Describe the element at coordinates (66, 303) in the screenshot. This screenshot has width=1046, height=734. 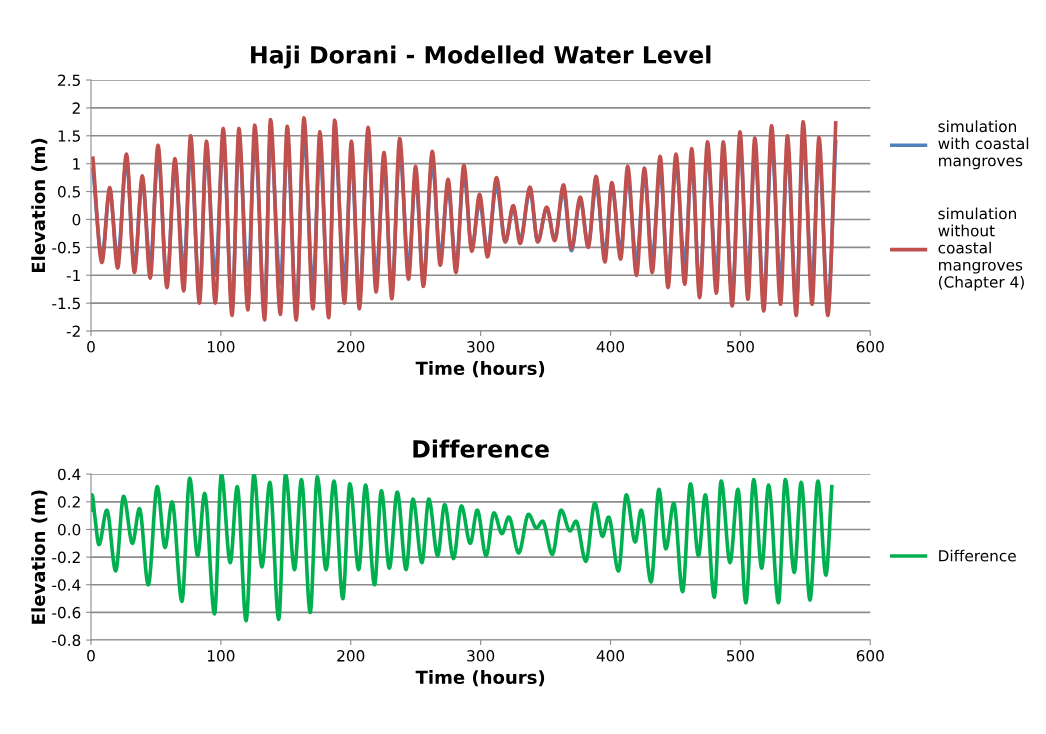
I see `y-tick-label: -1.5` at that location.